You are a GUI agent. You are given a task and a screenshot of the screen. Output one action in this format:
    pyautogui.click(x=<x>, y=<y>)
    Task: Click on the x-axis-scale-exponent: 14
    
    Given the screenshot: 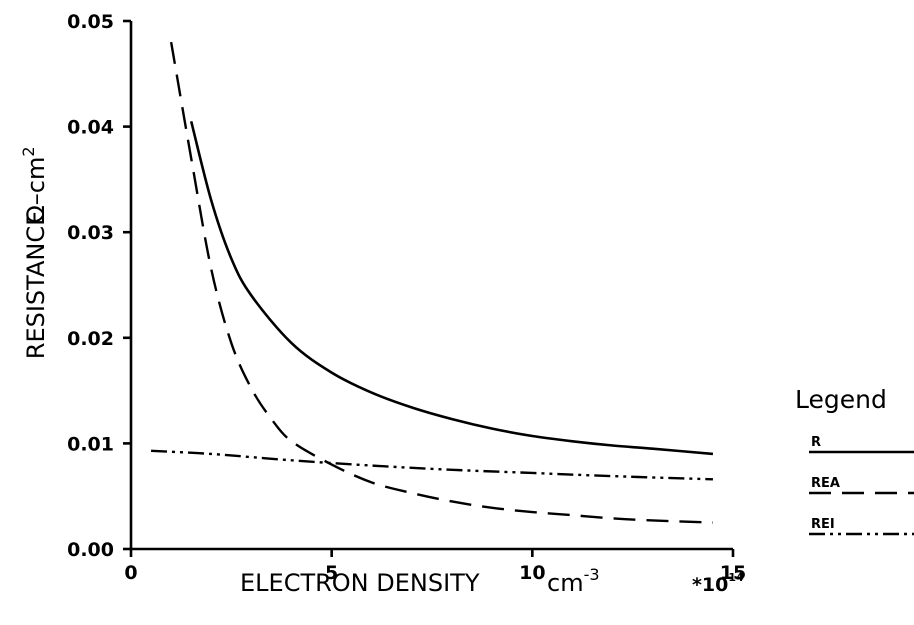 What is the action you would take?
    pyautogui.click(x=736, y=577)
    